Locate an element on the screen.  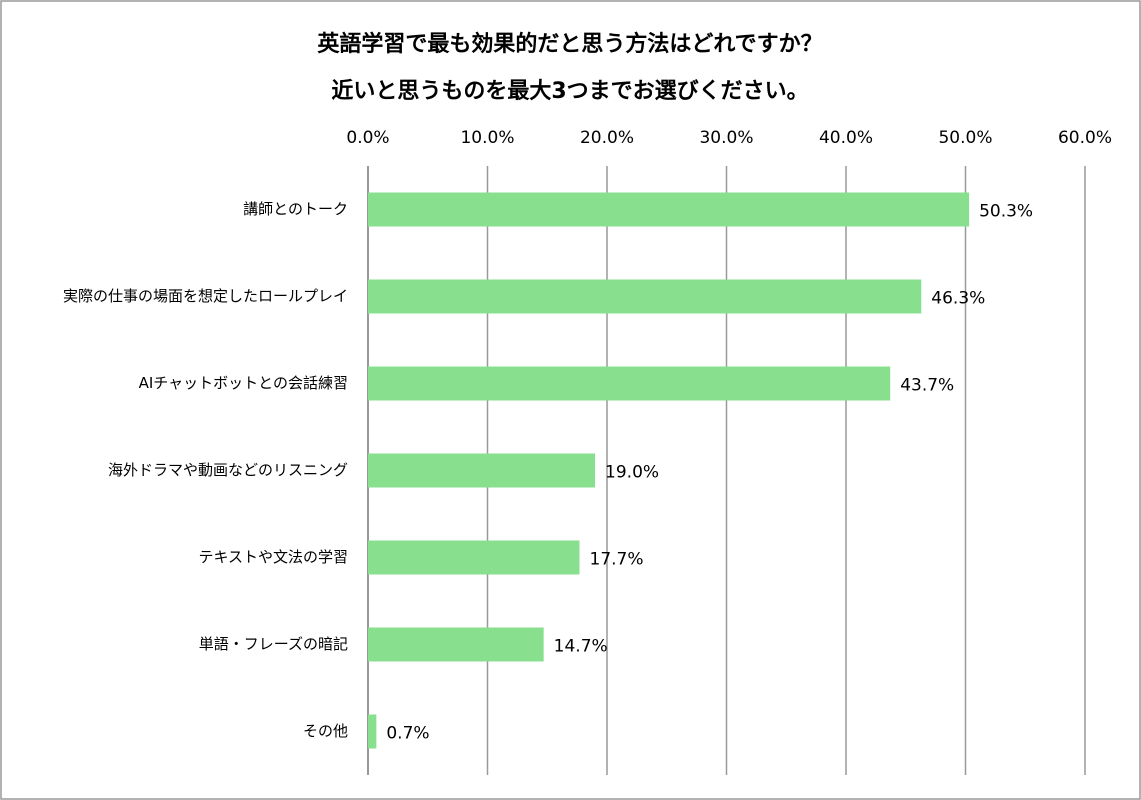
x-tick-label: 20.0% is located at coordinates (607, 138).